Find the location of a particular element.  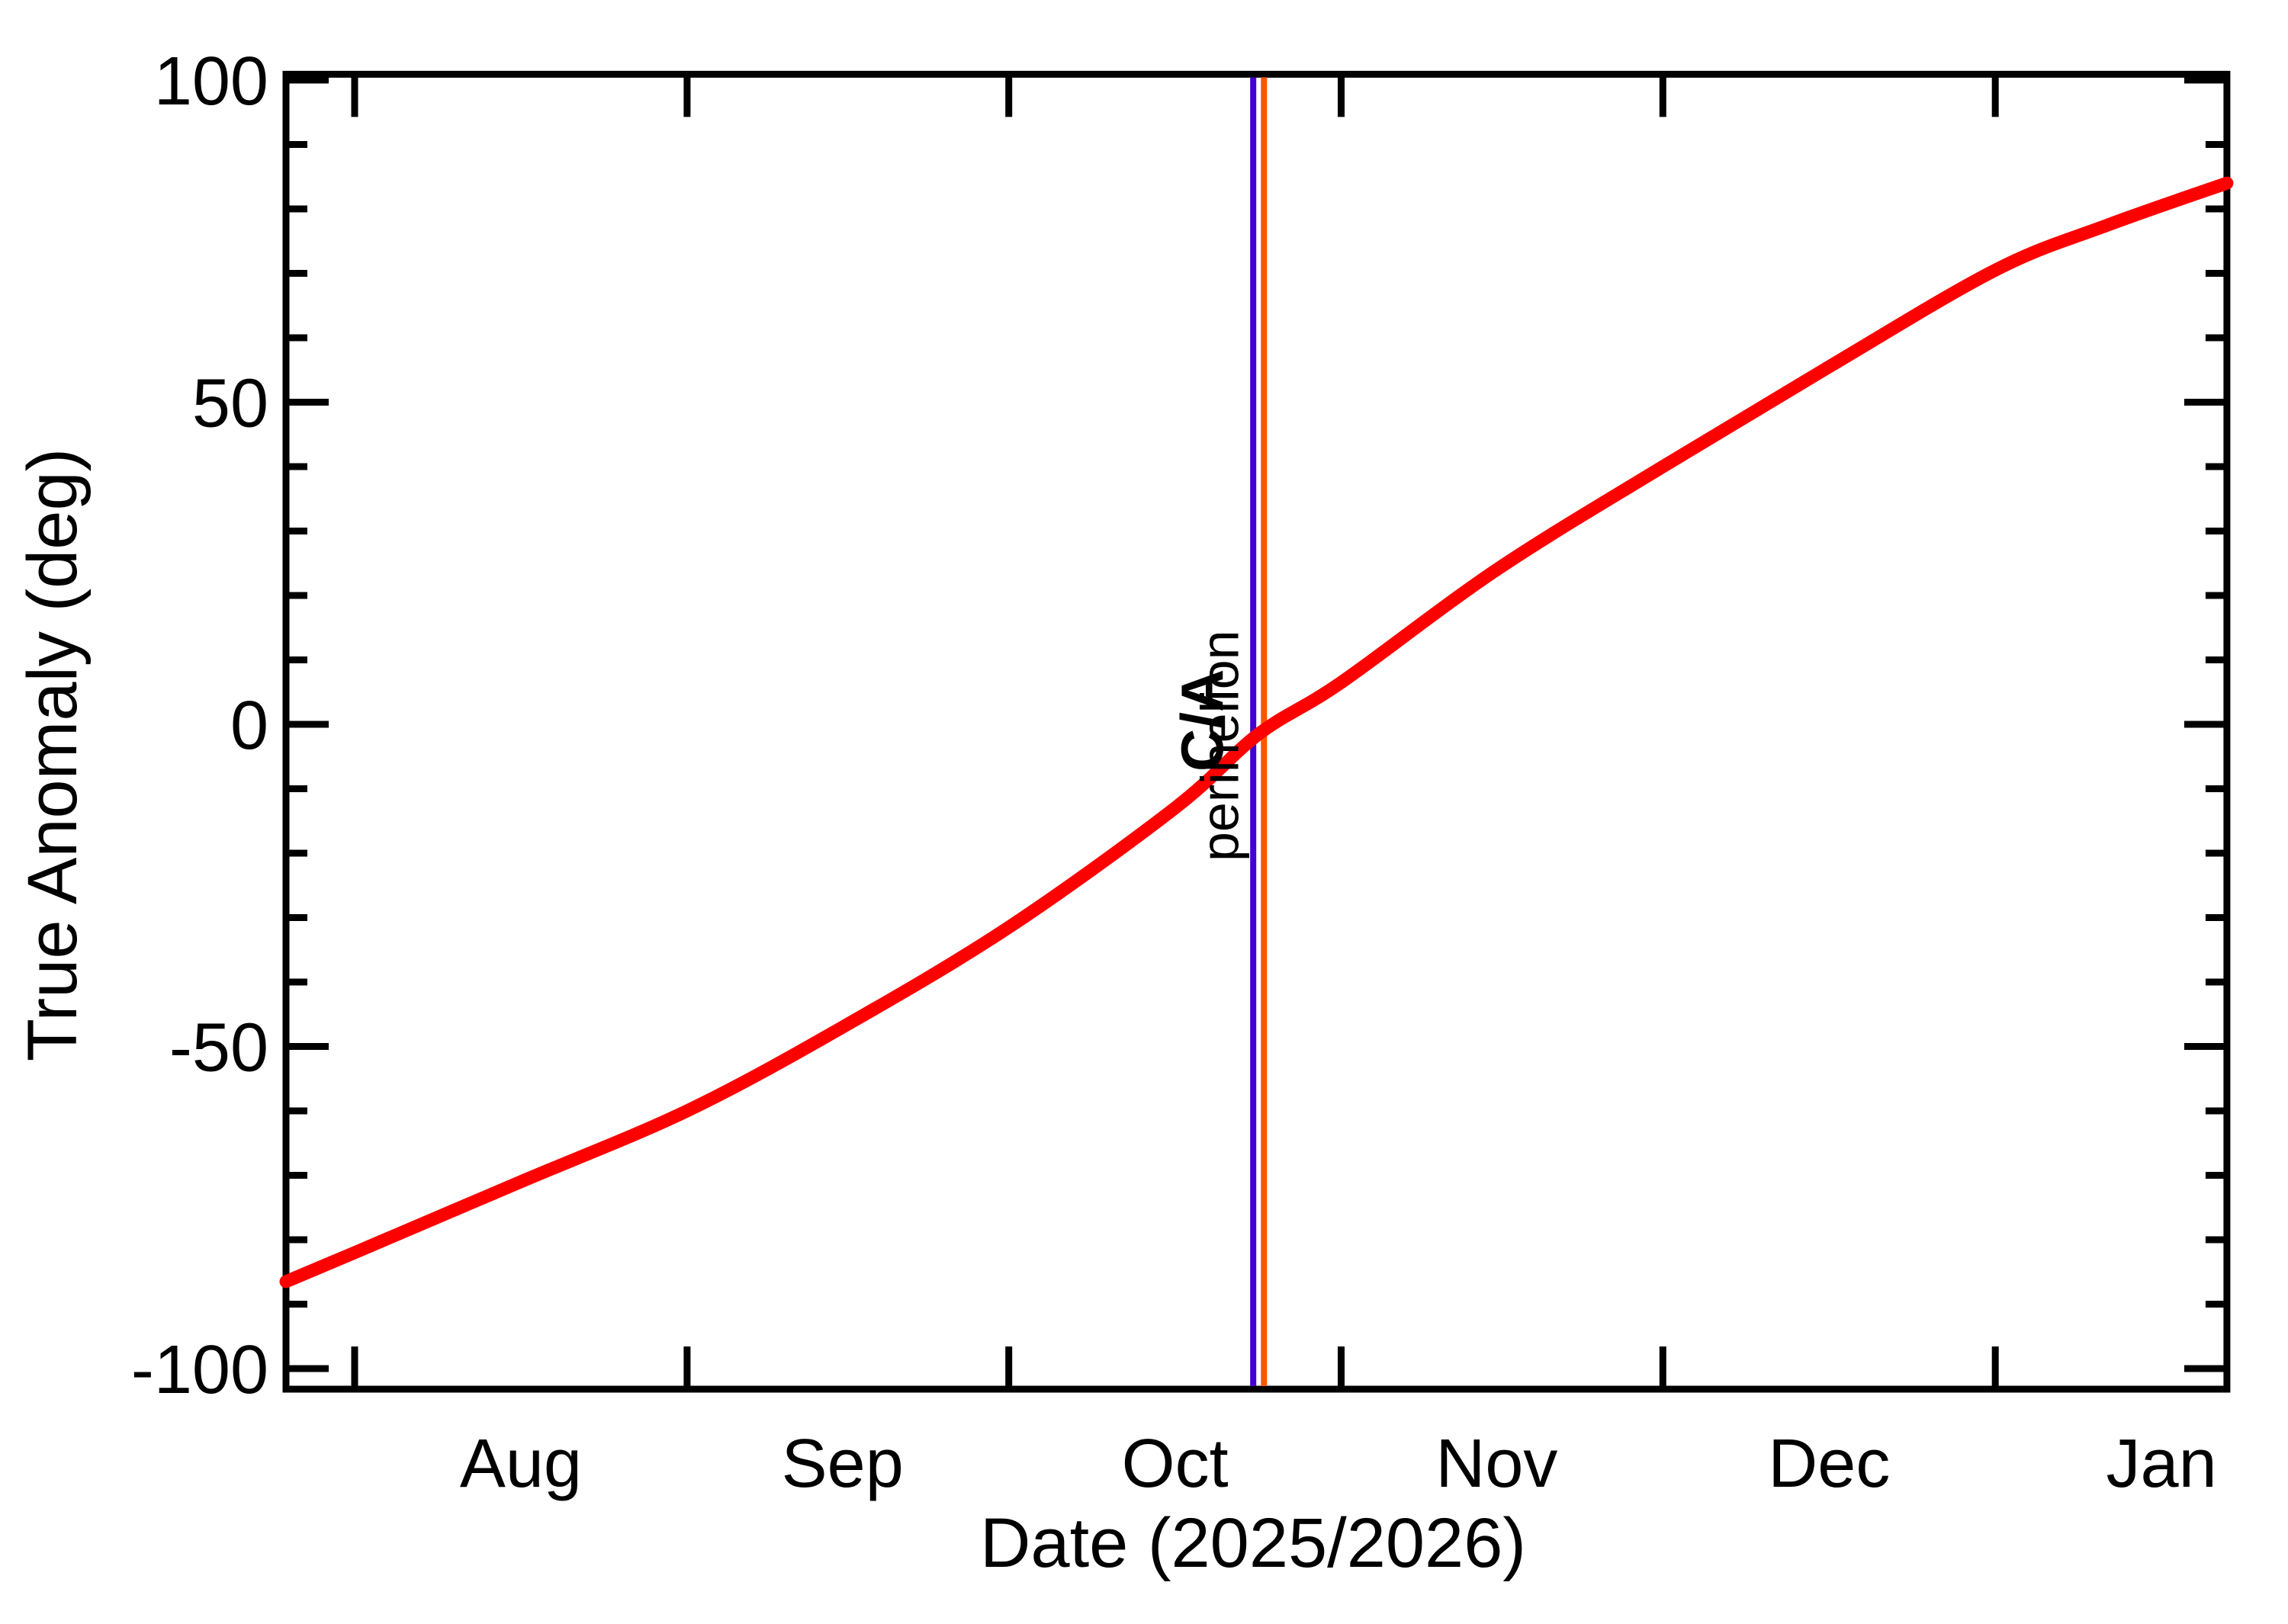

x-tick-label: Sep is located at coordinates (843, 1464).